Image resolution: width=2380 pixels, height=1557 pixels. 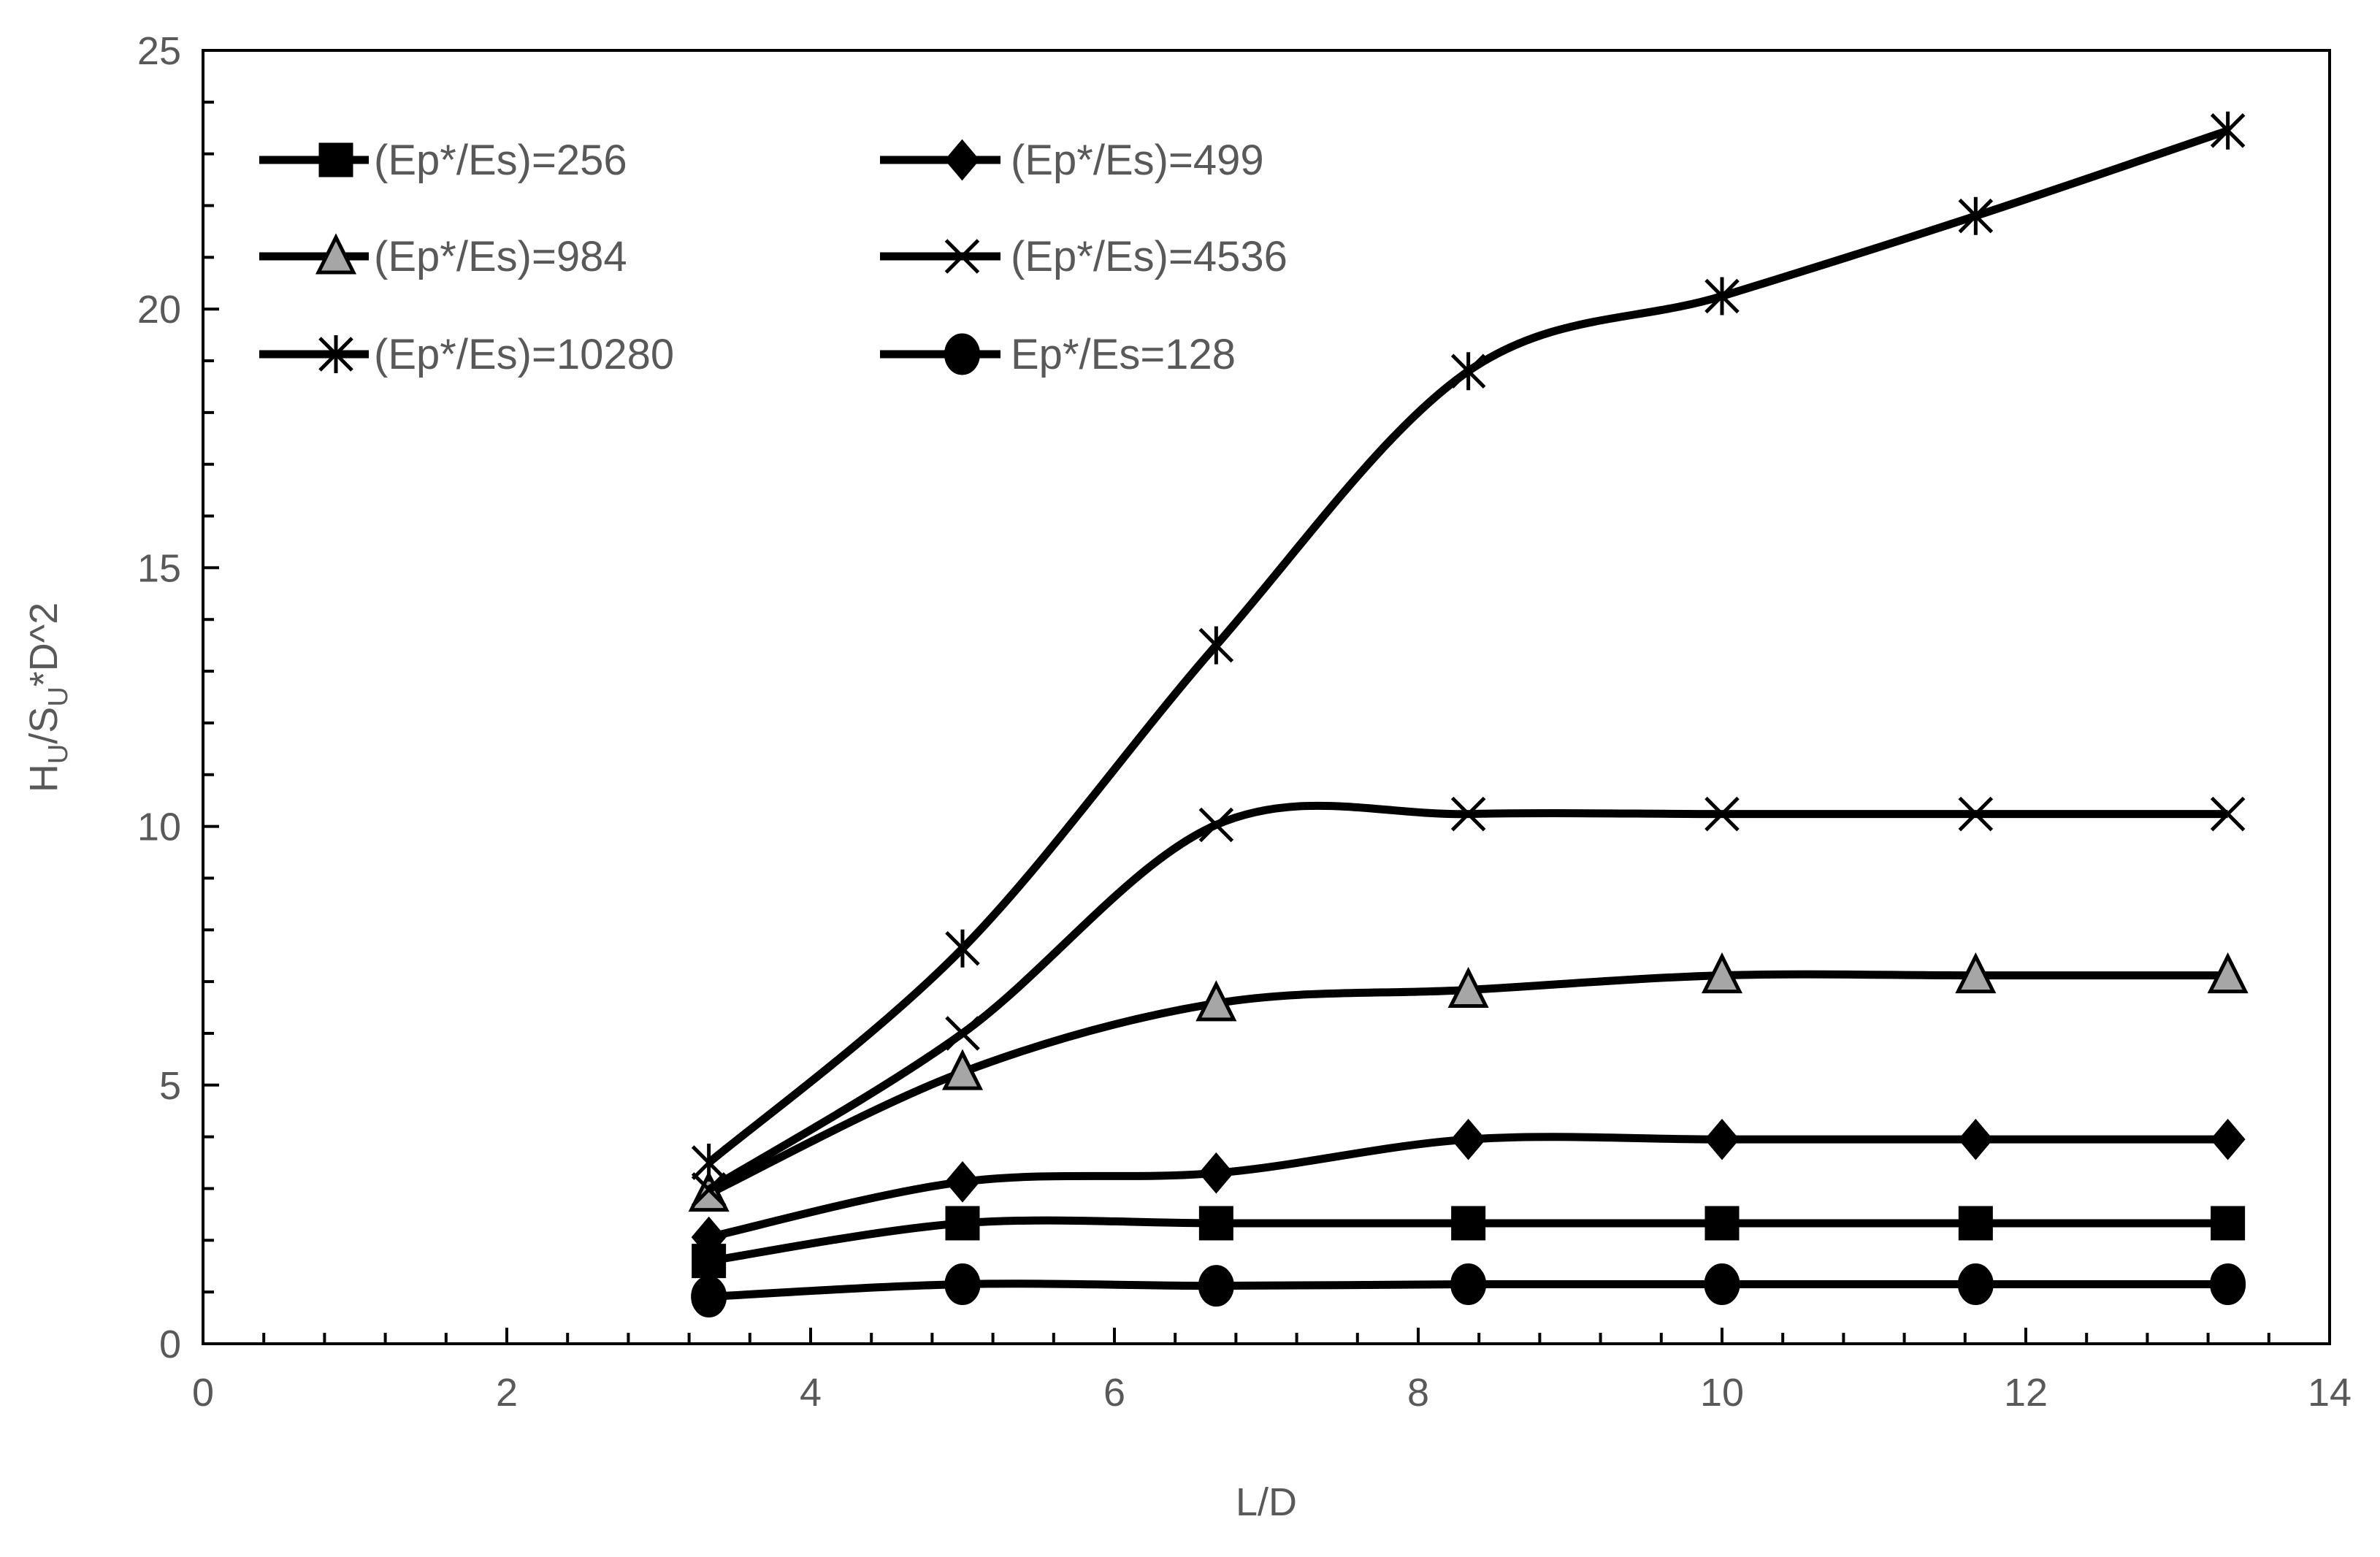 What do you see at coordinates (44, 644) in the screenshot?
I see `y-title-part: *D^2` at bounding box center [44, 644].